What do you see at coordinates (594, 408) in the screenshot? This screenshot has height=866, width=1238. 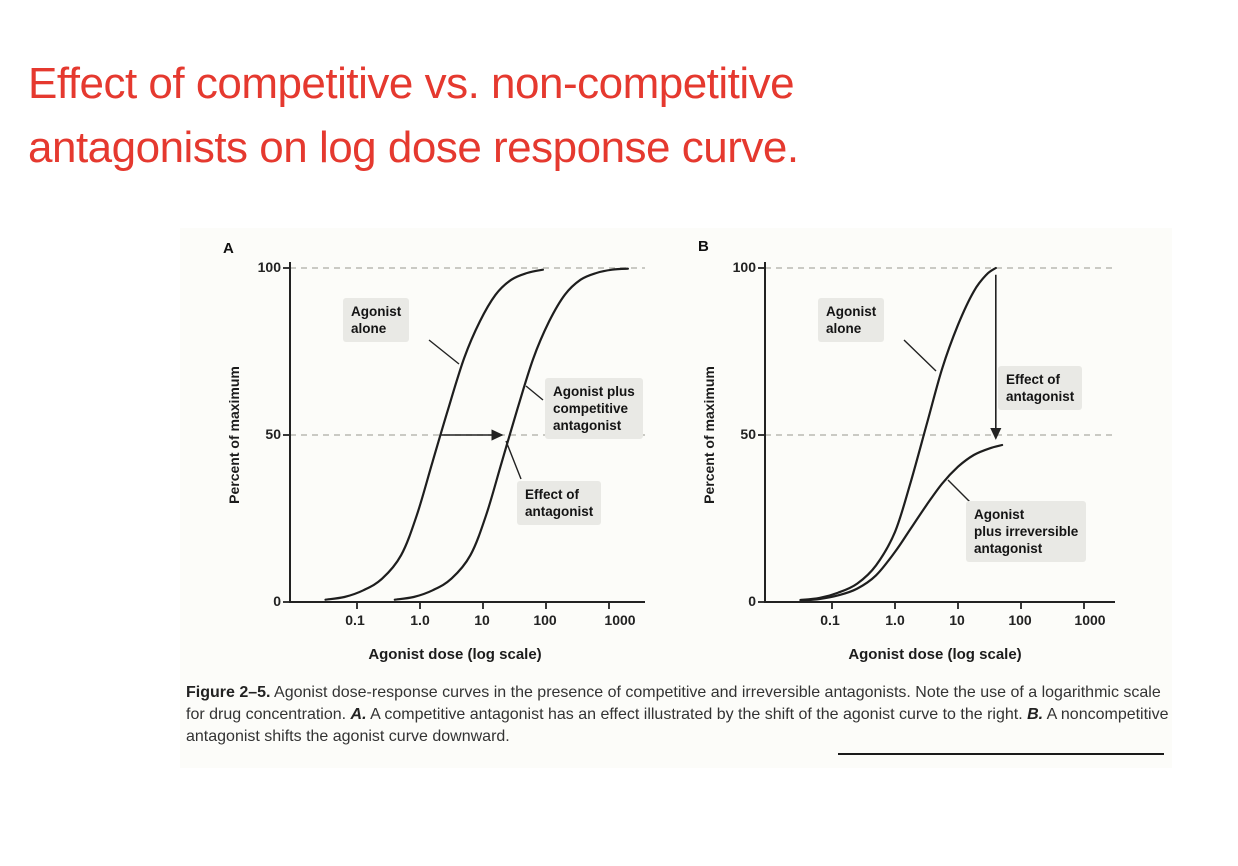 I see `label-agonist-plus-competitive: Agonist plus competitive antagonist` at bounding box center [594, 408].